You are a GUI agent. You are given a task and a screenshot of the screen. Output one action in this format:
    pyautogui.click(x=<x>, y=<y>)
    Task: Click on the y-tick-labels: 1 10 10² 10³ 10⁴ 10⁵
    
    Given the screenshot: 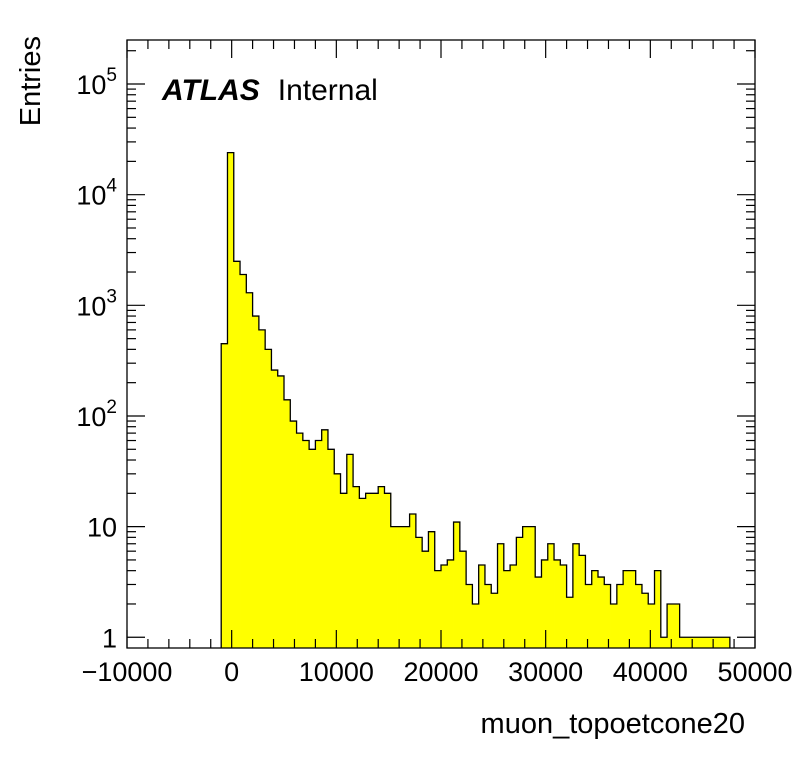 What is the action you would take?
    pyautogui.click(x=96, y=359)
    